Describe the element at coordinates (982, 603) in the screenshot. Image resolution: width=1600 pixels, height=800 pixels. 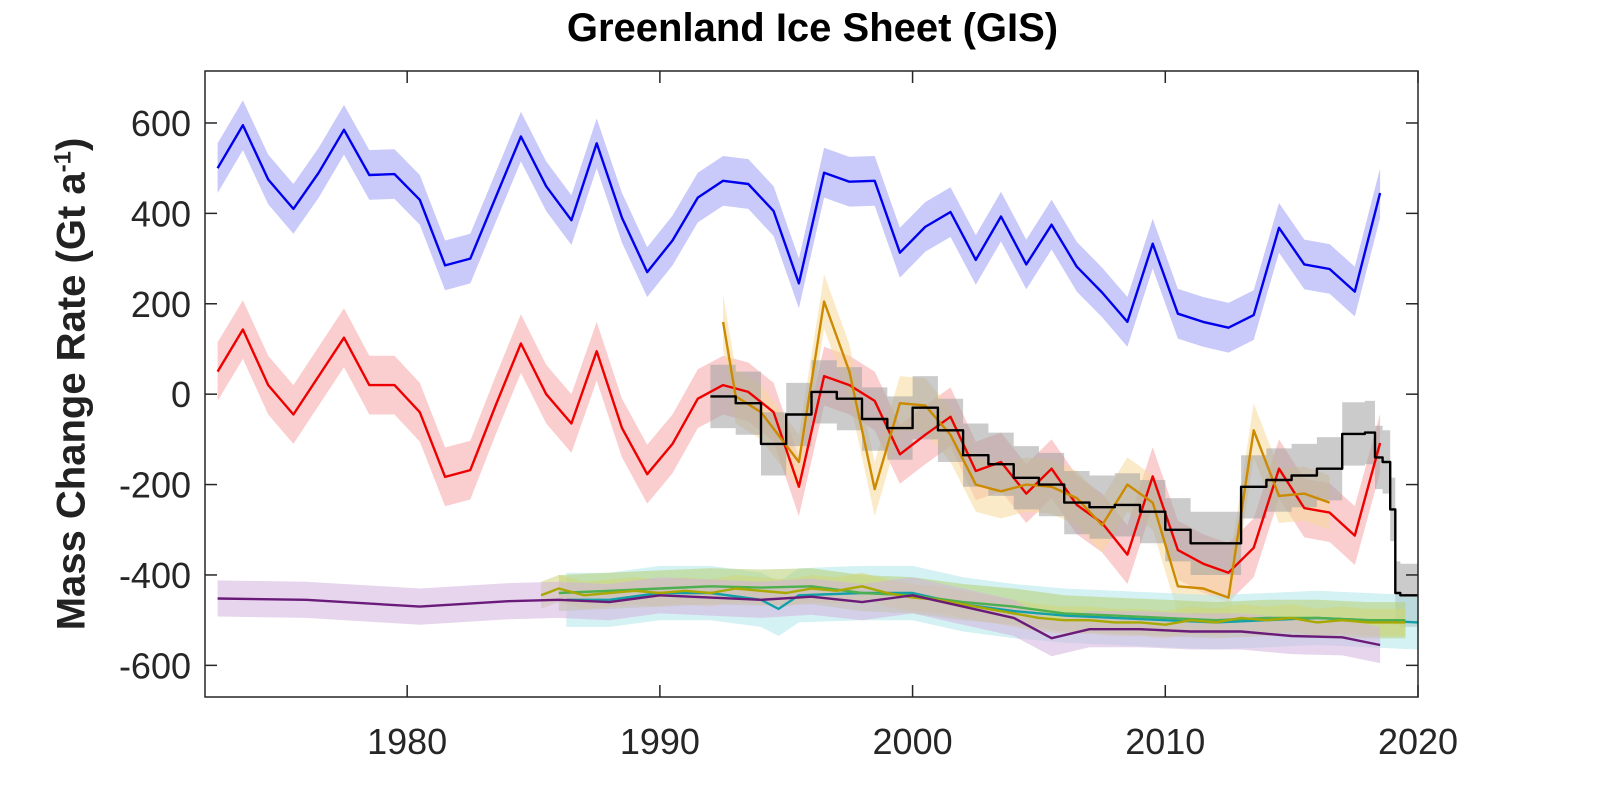
I see `series-6-line` at that location.